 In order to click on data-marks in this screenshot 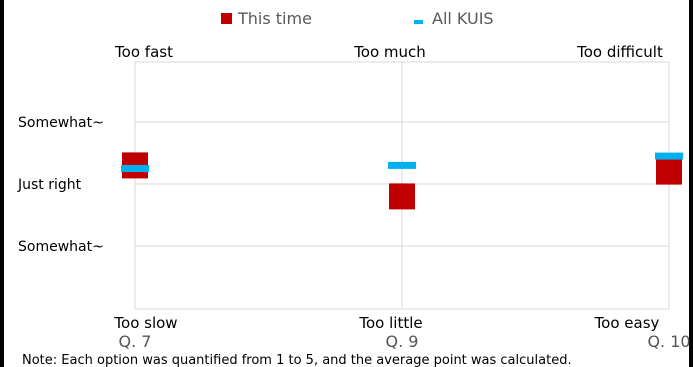, I will do `click(402, 181)`.